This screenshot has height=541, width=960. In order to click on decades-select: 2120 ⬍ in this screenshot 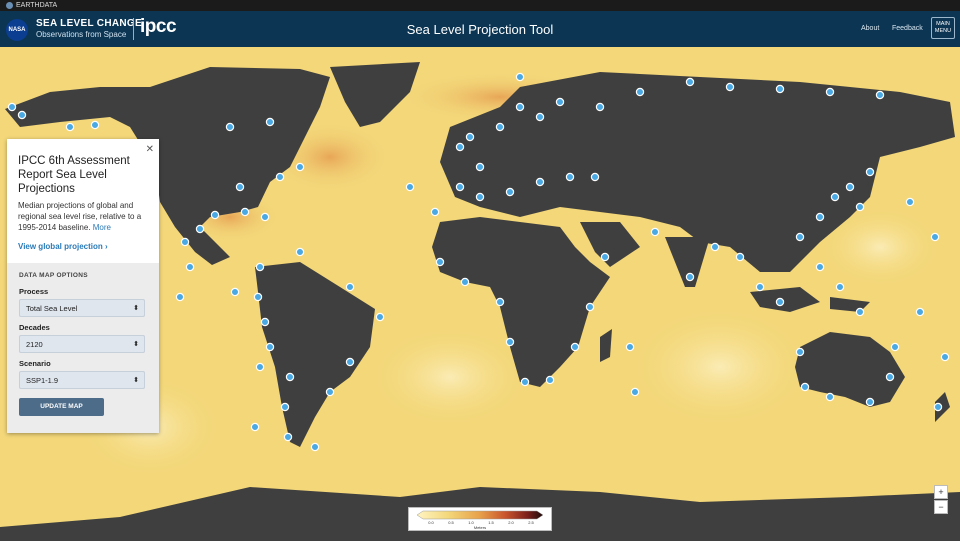, I will do `click(82, 344)`.